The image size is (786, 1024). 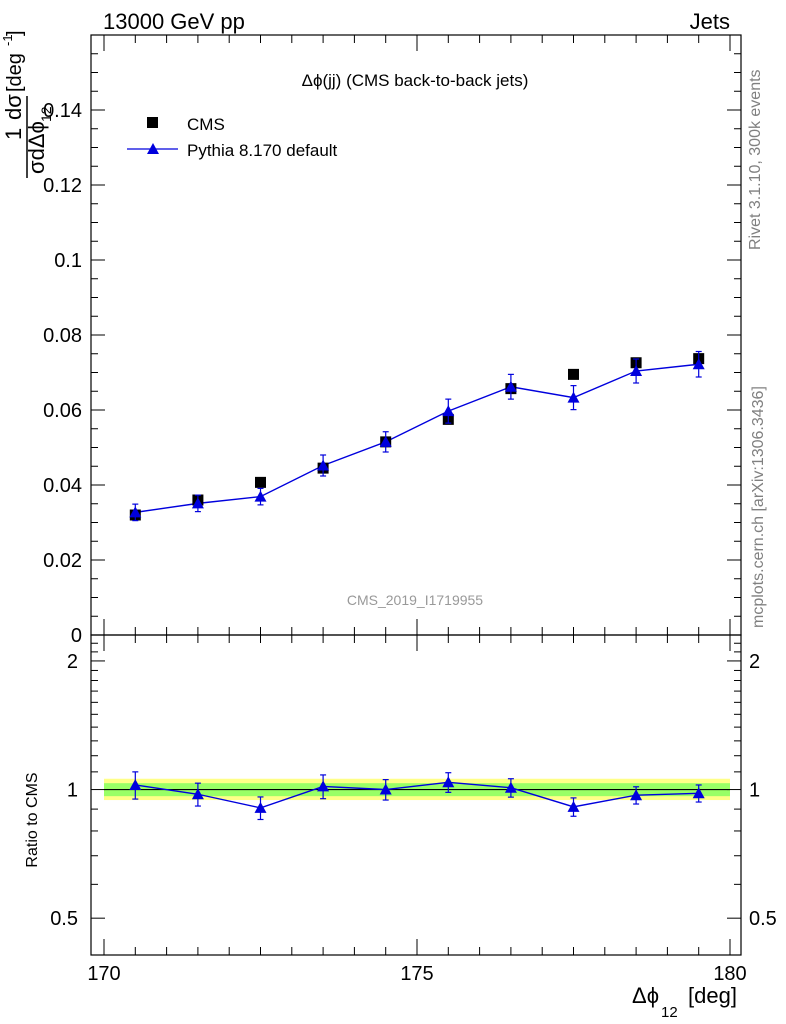 I want to click on y-tick-label: 0, so click(x=76, y=636).